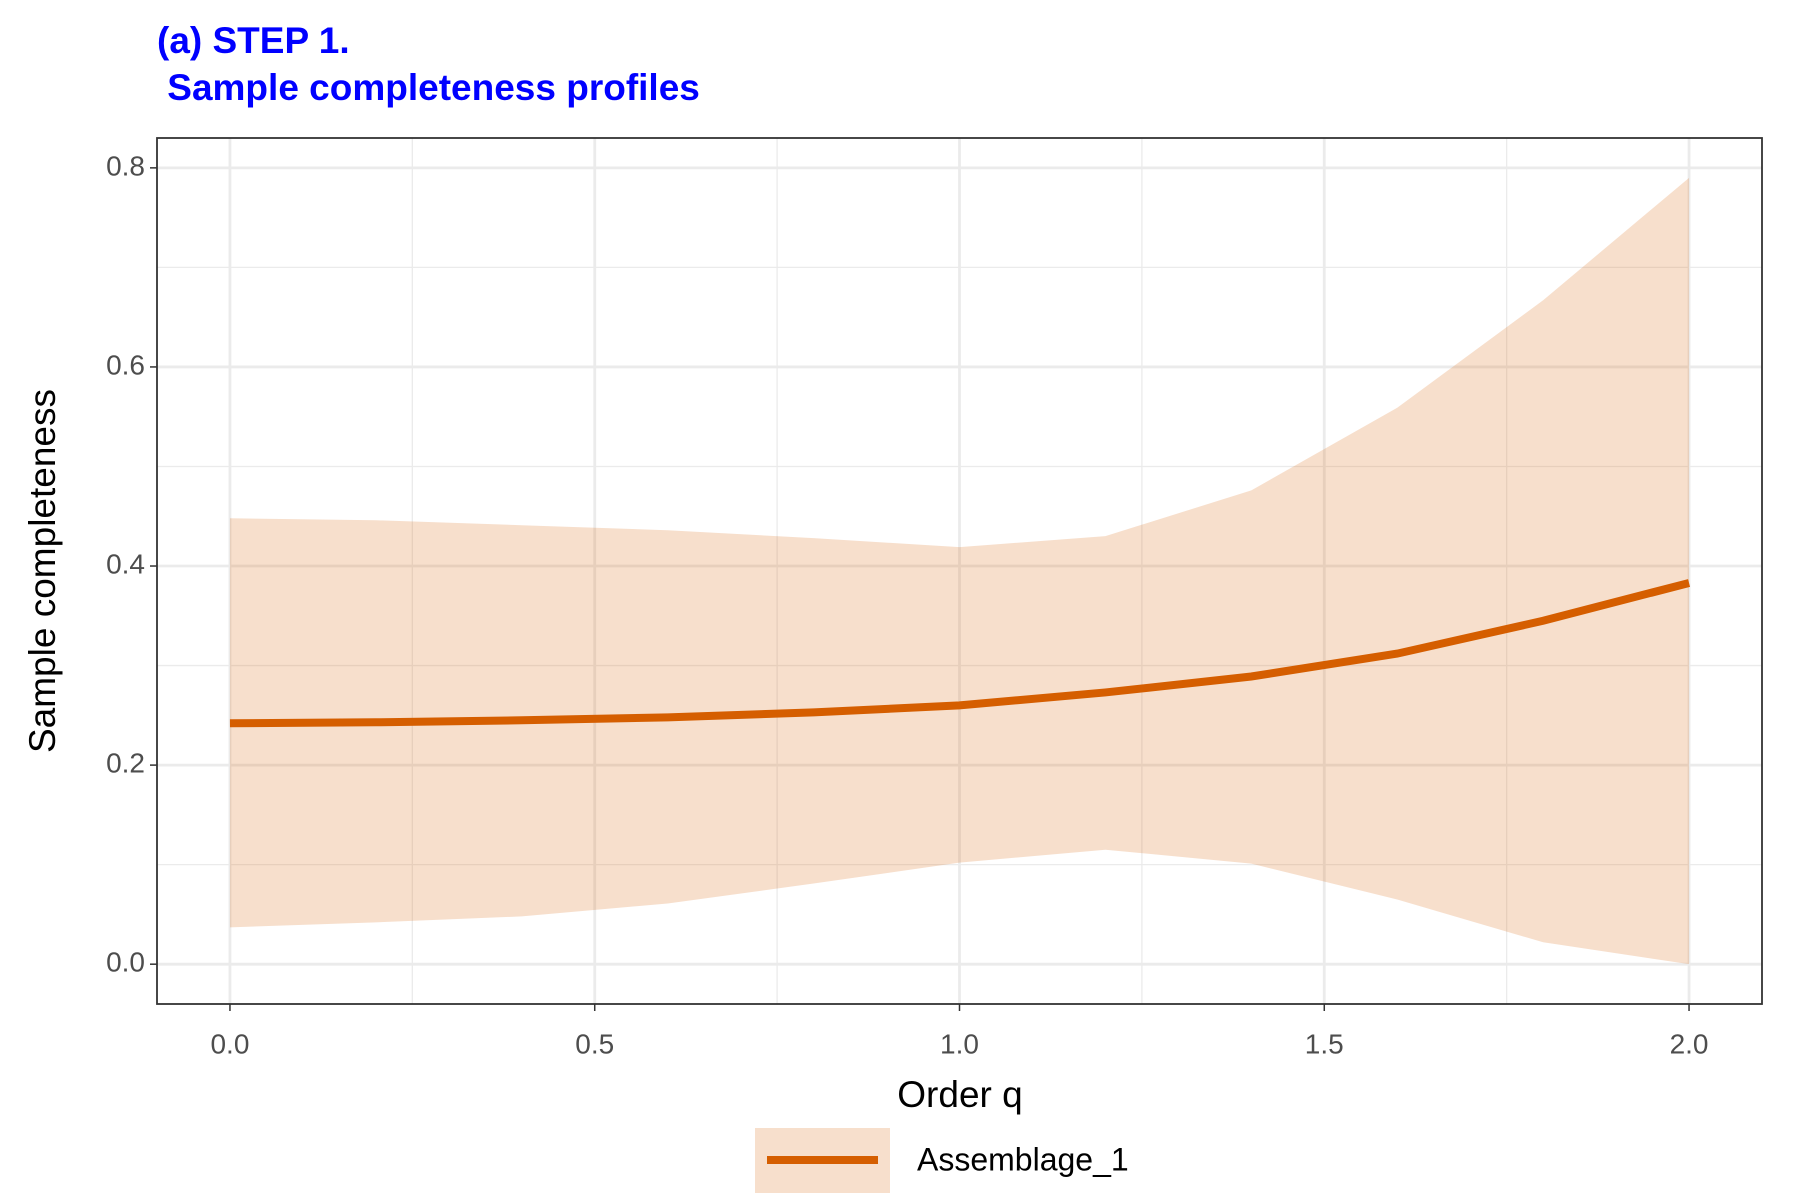 The height and width of the screenshot is (1200, 1800). What do you see at coordinates (125, 165) in the screenshot?
I see `y-tick-label: 0.8` at bounding box center [125, 165].